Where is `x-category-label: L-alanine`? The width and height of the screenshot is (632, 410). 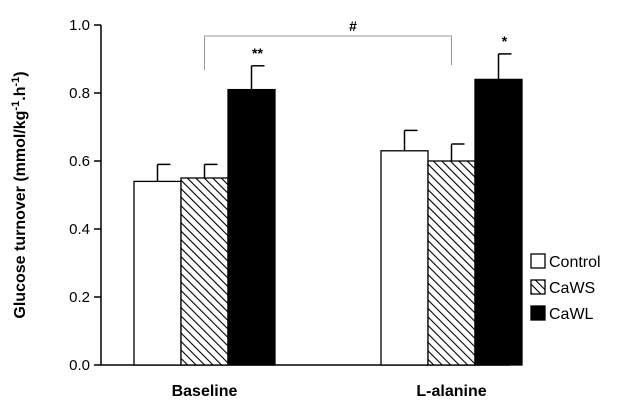
x-category-label: L-alanine is located at coordinates (451, 391).